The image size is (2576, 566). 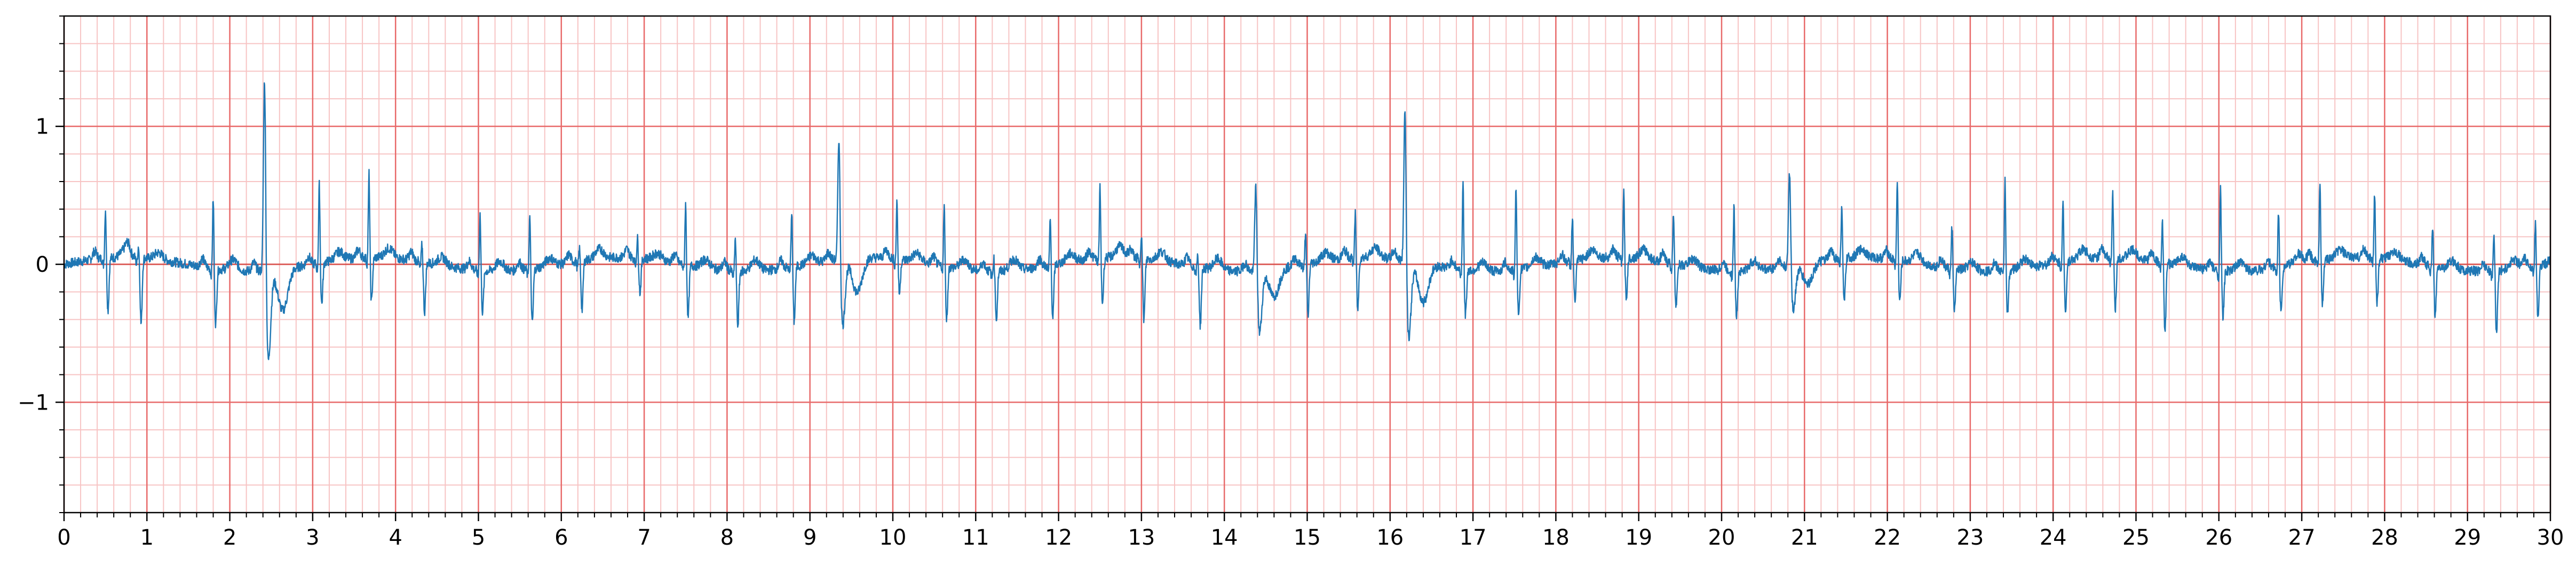 What do you see at coordinates (975, 537) in the screenshot?
I see `x-tick-label: 11` at bounding box center [975, 537].